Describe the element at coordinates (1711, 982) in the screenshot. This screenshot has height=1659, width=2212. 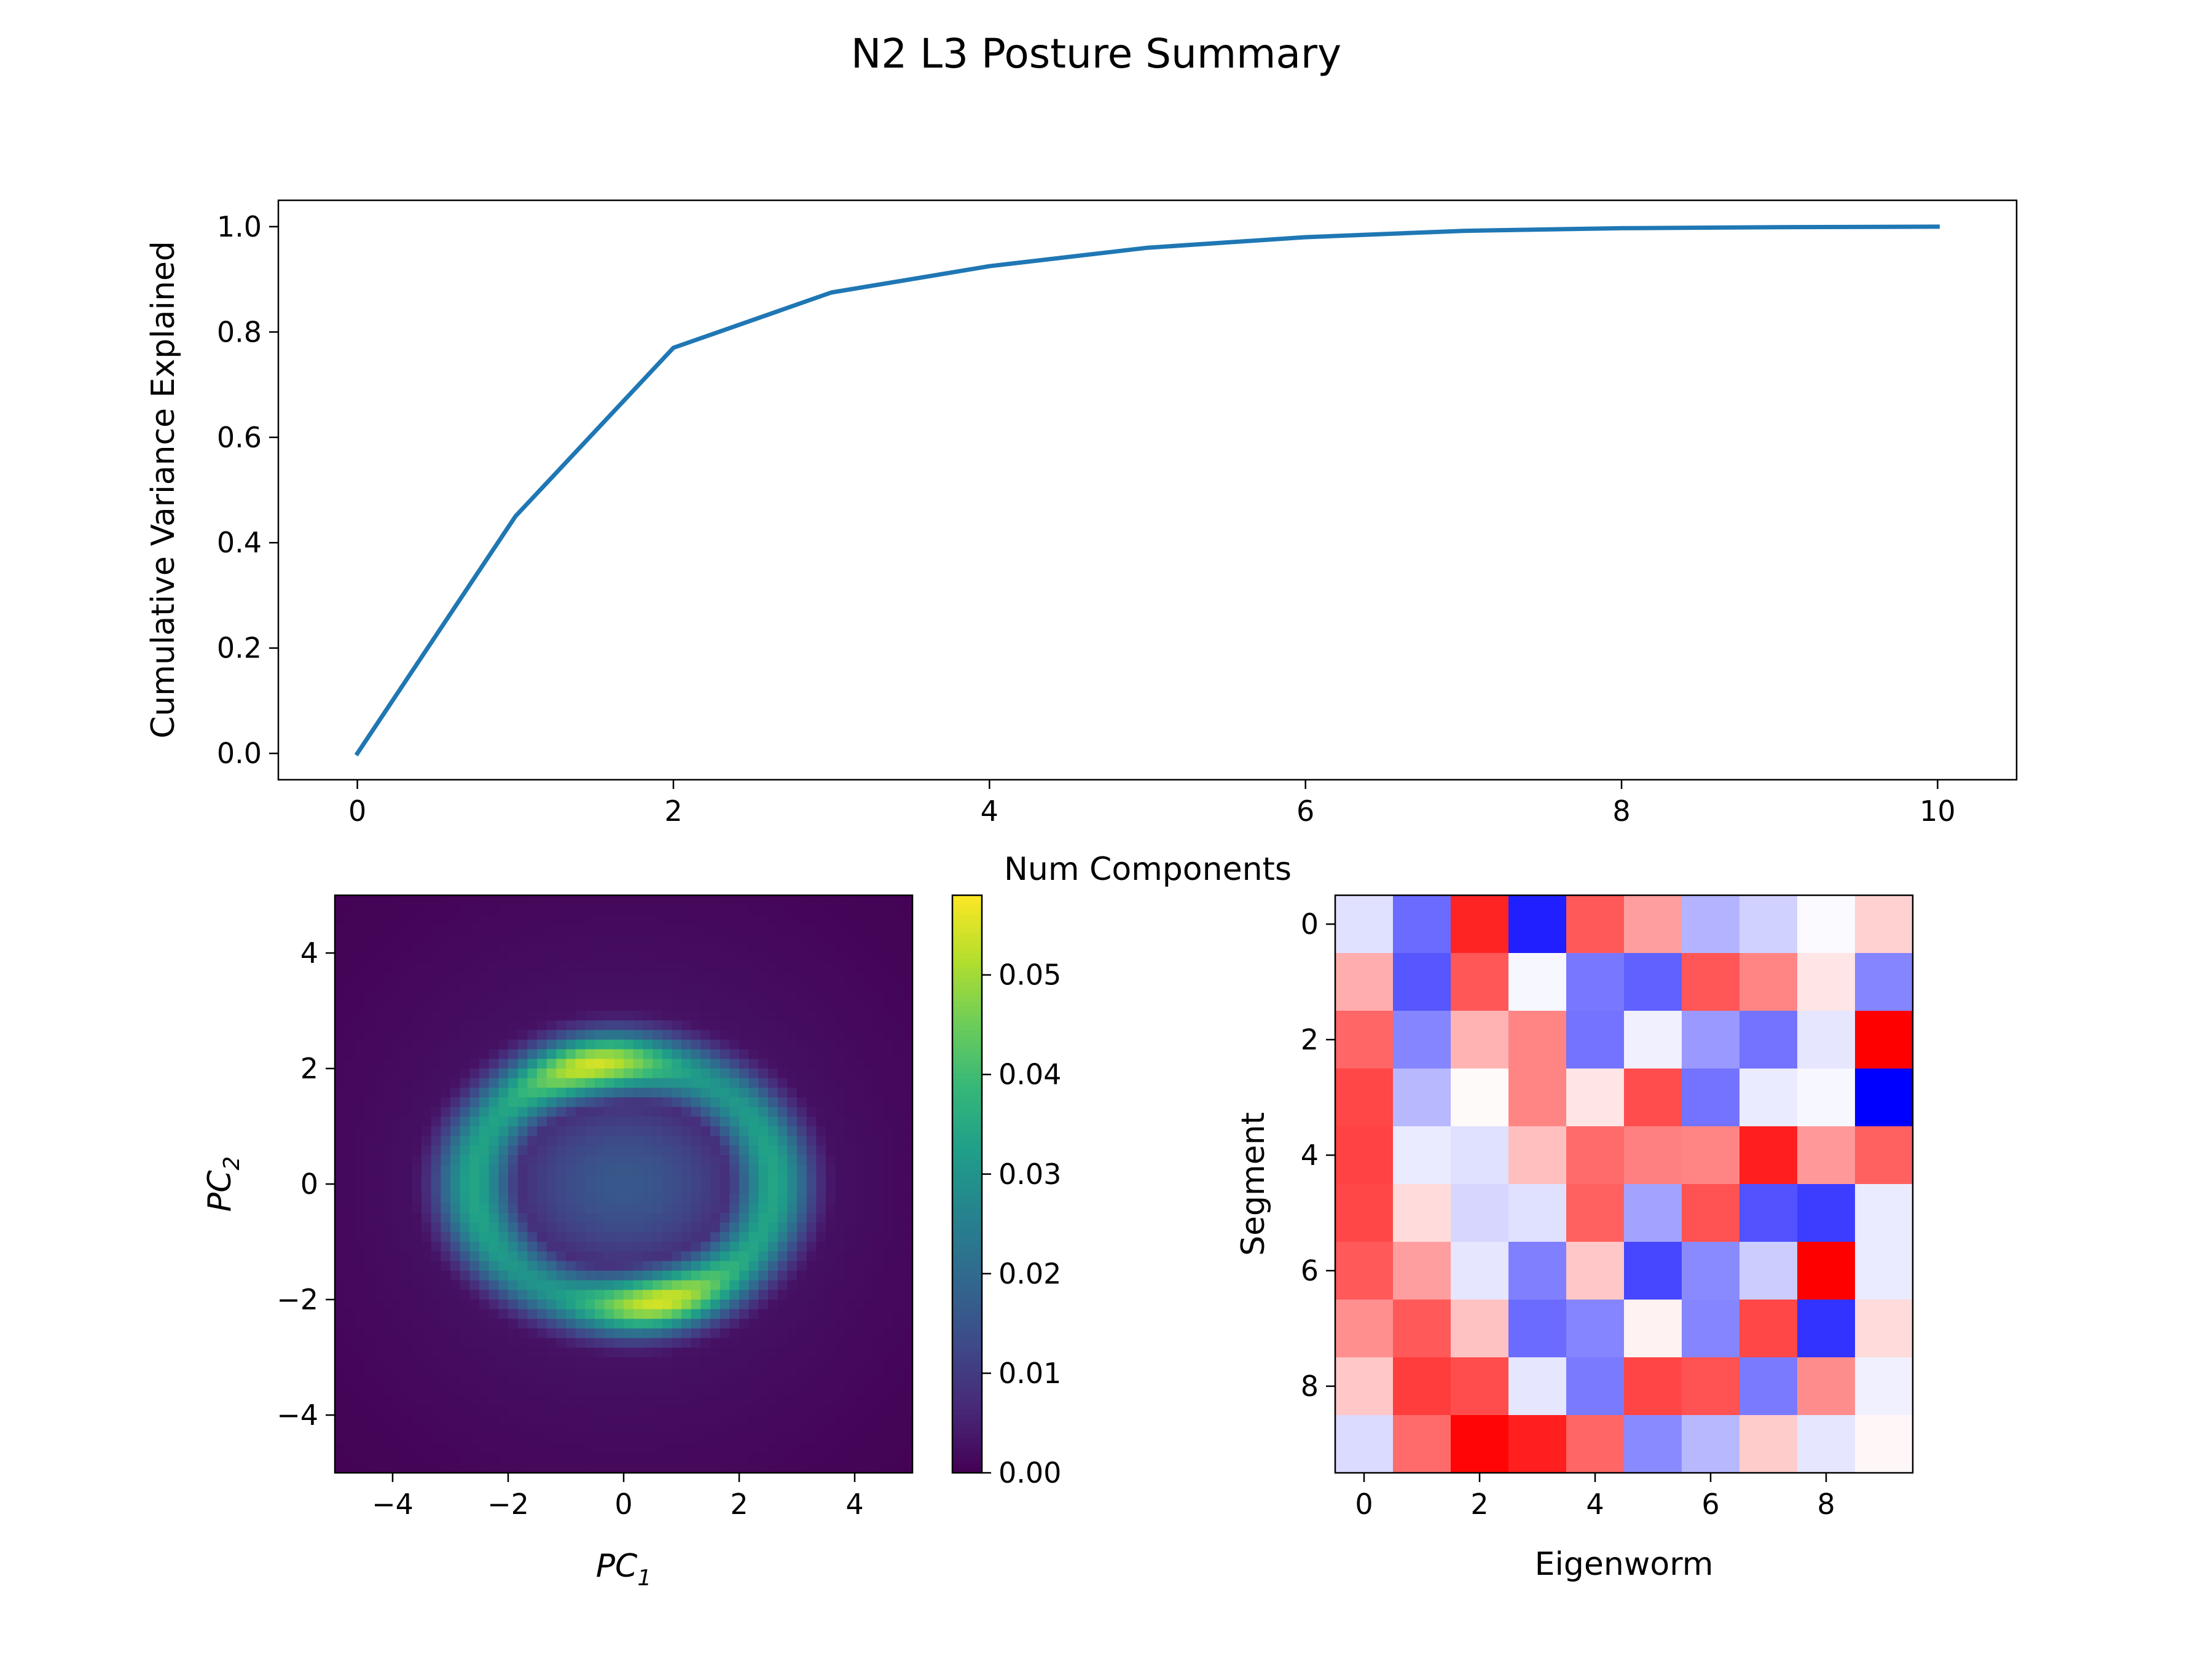
I see `eigenworm-cell` at that location.